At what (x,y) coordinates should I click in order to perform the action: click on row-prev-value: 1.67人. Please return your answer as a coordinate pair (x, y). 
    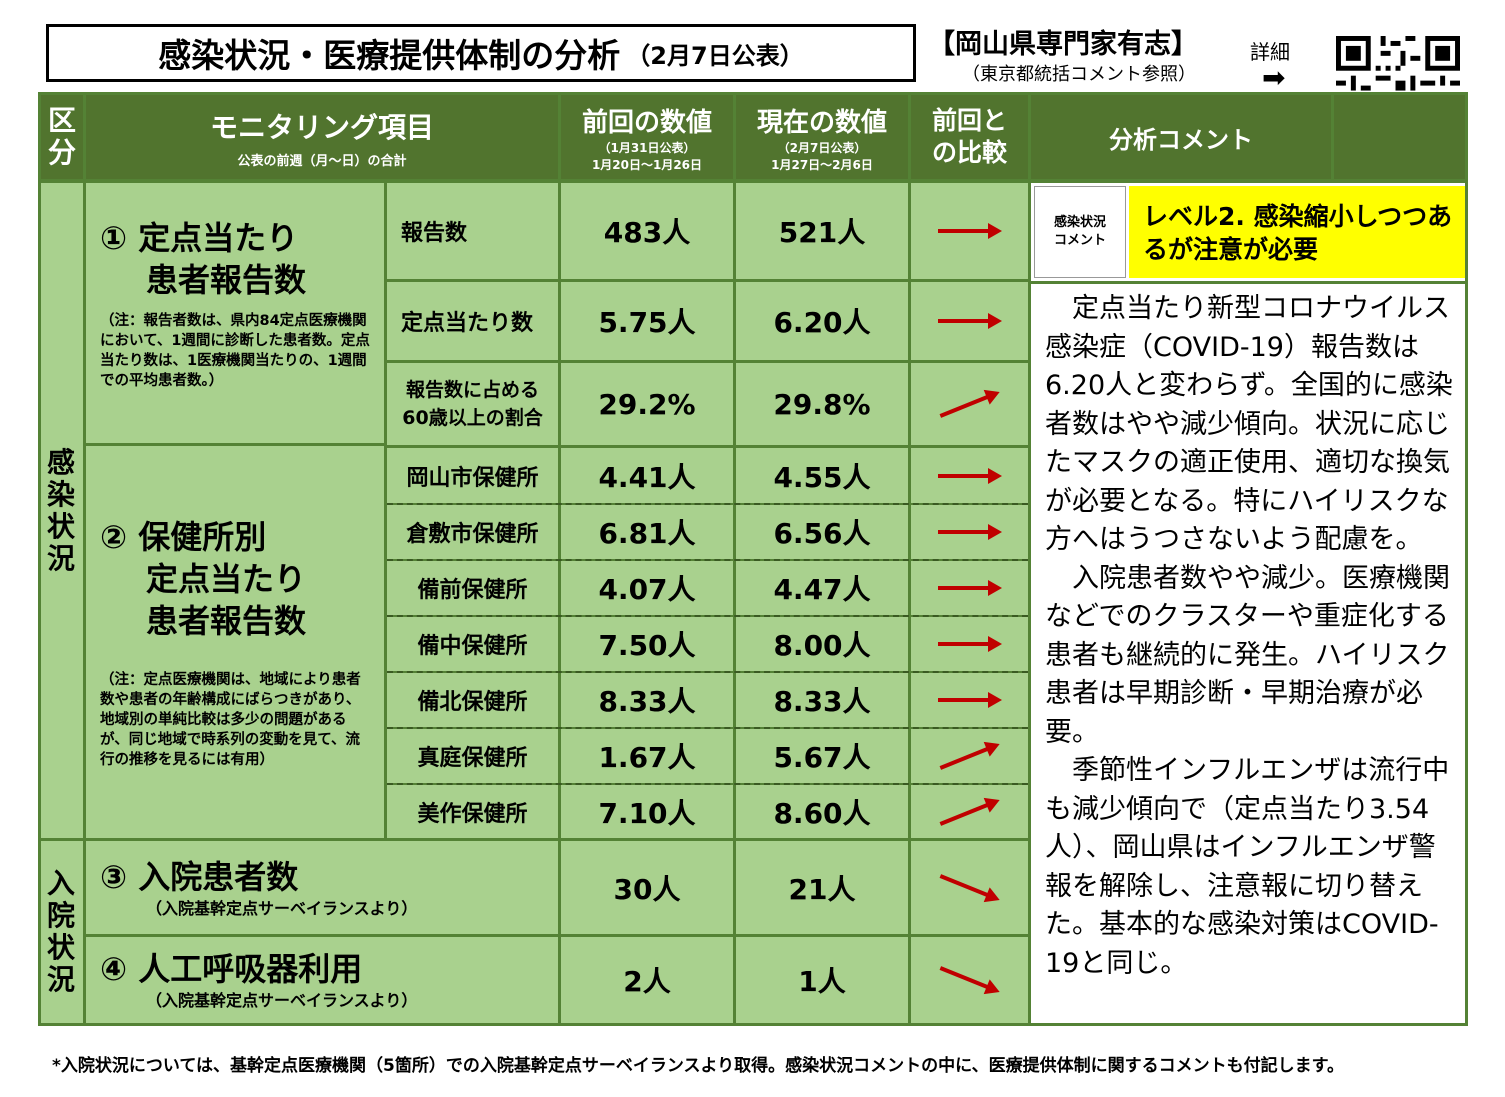
    Looking at the image, I should click on (647, 756).